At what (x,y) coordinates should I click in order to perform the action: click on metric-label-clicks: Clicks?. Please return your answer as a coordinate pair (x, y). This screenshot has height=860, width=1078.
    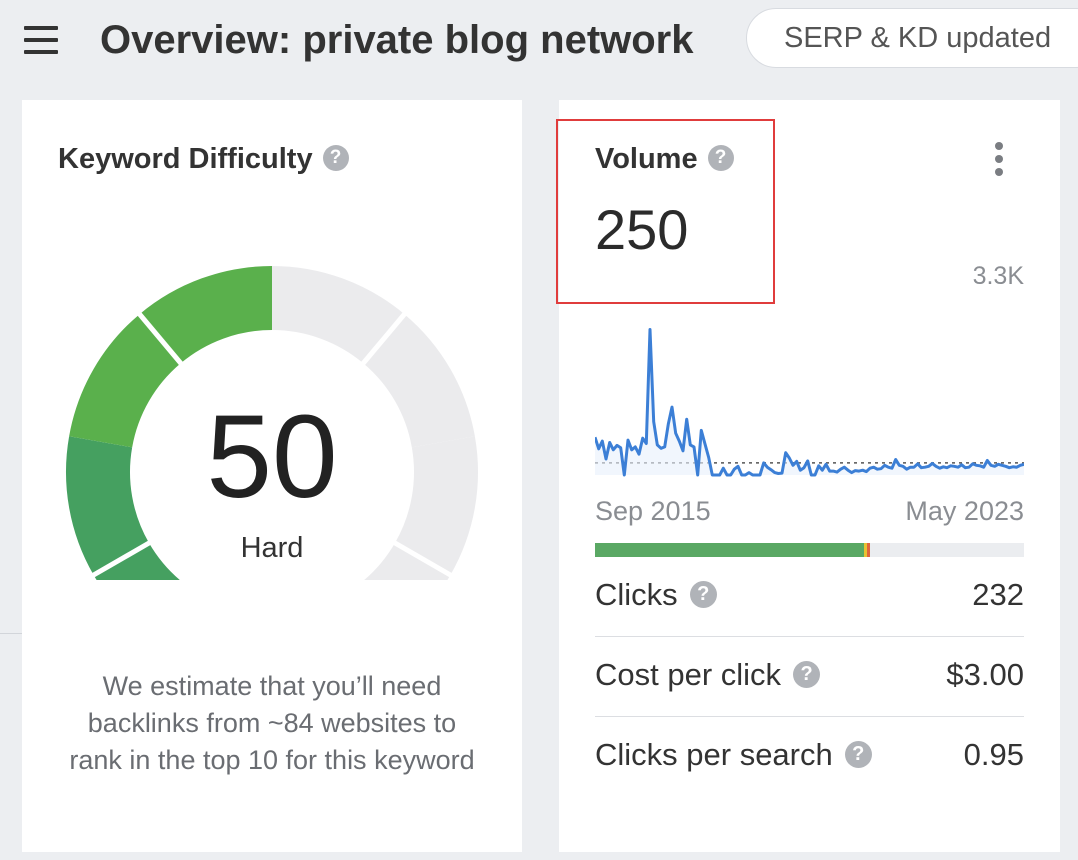
    Looking at the image, I should click on (656, 595).